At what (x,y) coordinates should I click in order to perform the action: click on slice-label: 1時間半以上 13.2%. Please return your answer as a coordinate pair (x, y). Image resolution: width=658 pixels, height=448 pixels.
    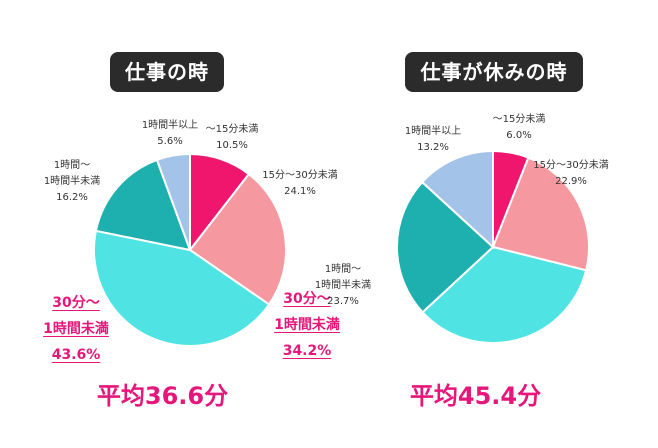
    Looking at the image, I should click on (433, 140).